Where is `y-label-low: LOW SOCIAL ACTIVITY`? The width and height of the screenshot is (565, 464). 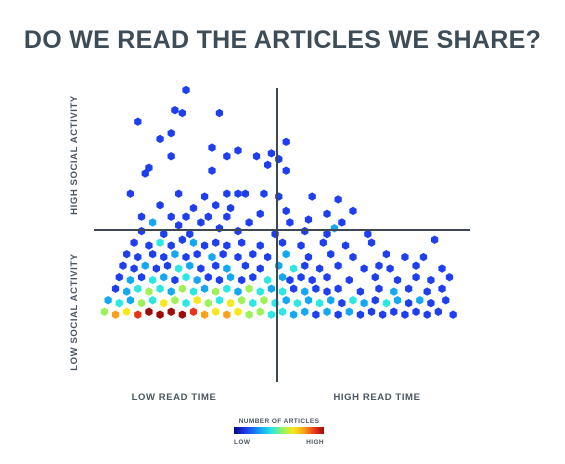
y-label-low: LOW SOCIAL ACTIVITY is located at coordinates (74, 312).